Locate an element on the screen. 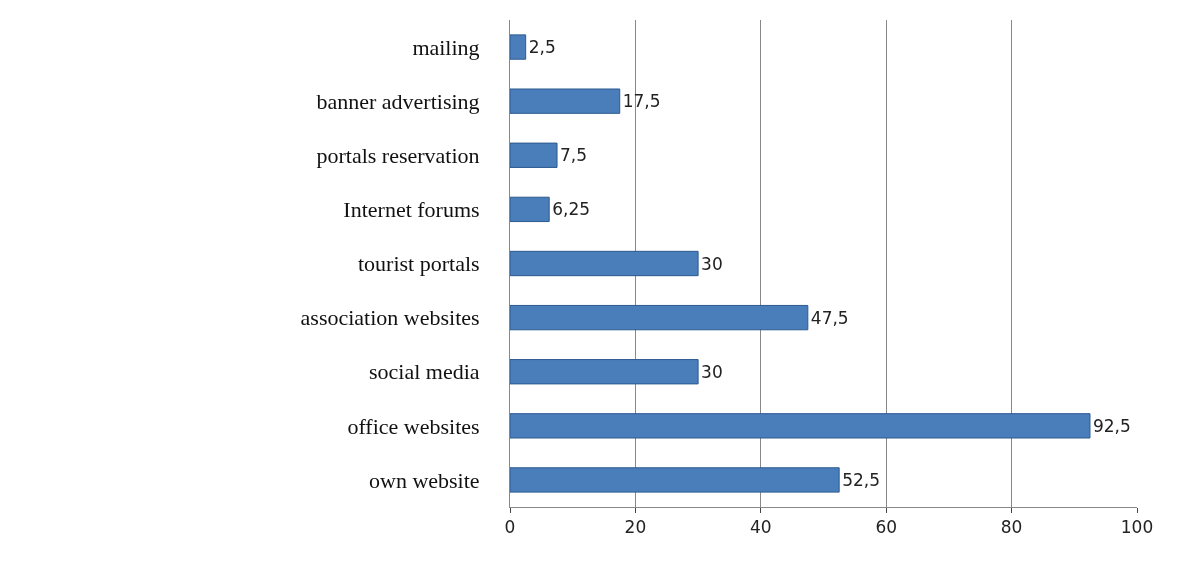 The height and width of the screenshot is (567, 1197). data-label: 2,5 is located at coordinates (542, 47).